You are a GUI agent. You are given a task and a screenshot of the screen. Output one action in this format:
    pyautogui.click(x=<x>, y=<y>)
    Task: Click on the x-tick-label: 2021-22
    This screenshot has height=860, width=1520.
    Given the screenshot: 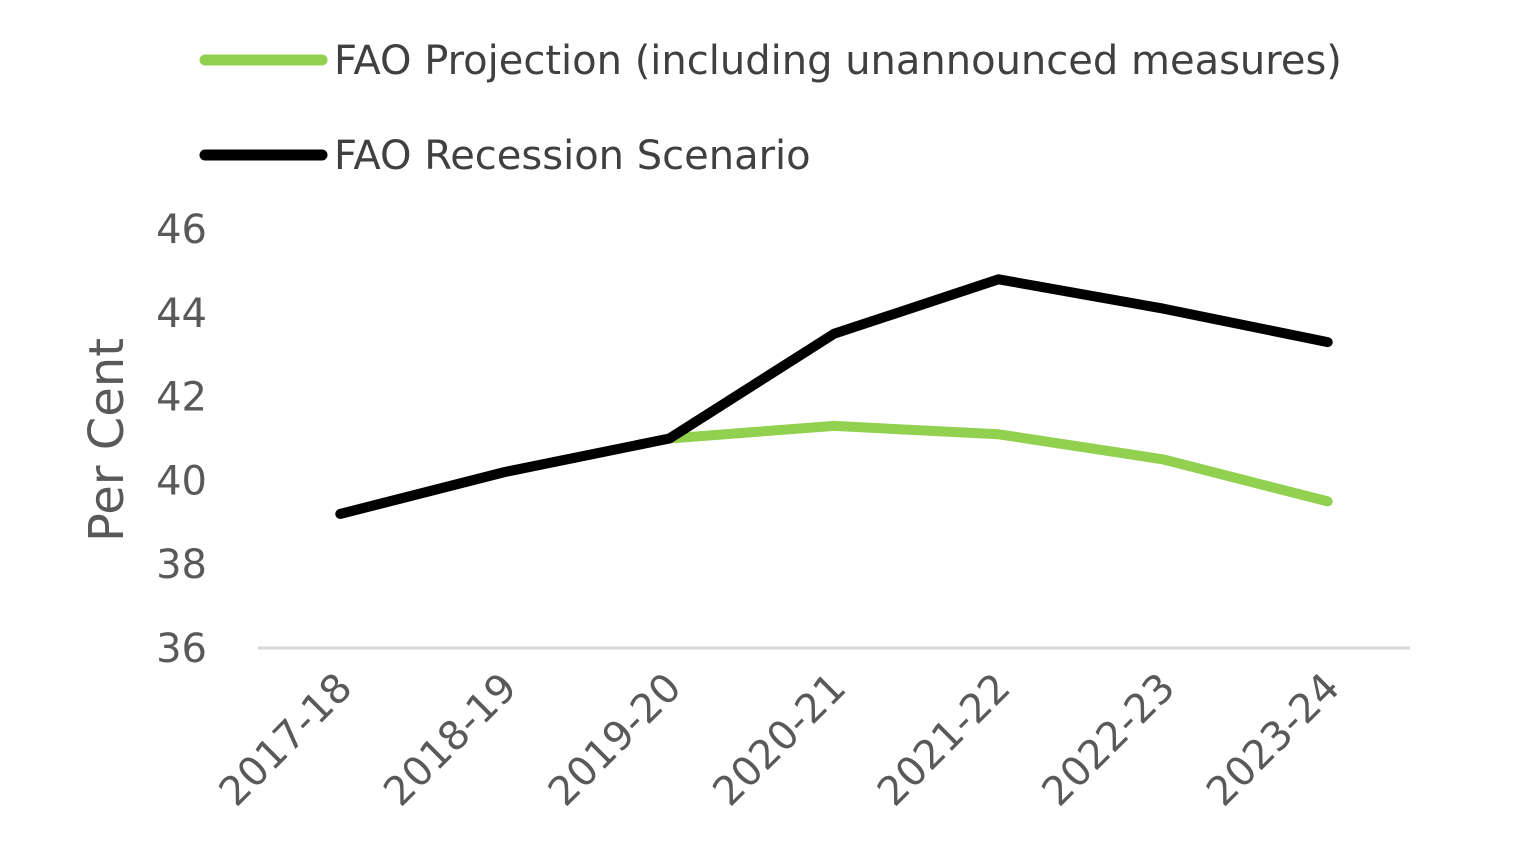 What is the action you would take?
    pyautogui.click(x=944, y=740)
    